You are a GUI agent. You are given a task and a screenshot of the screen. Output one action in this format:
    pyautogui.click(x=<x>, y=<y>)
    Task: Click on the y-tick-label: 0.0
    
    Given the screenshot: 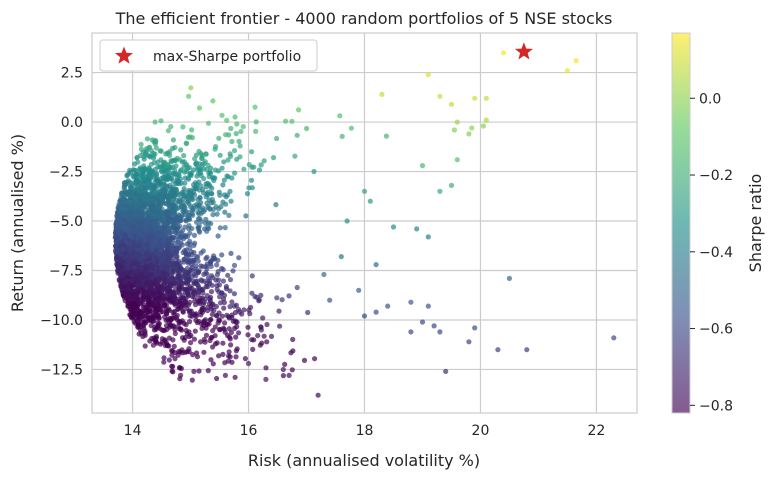 What is the action you would take?
    pyautogui.click(x=72, y=123)
    